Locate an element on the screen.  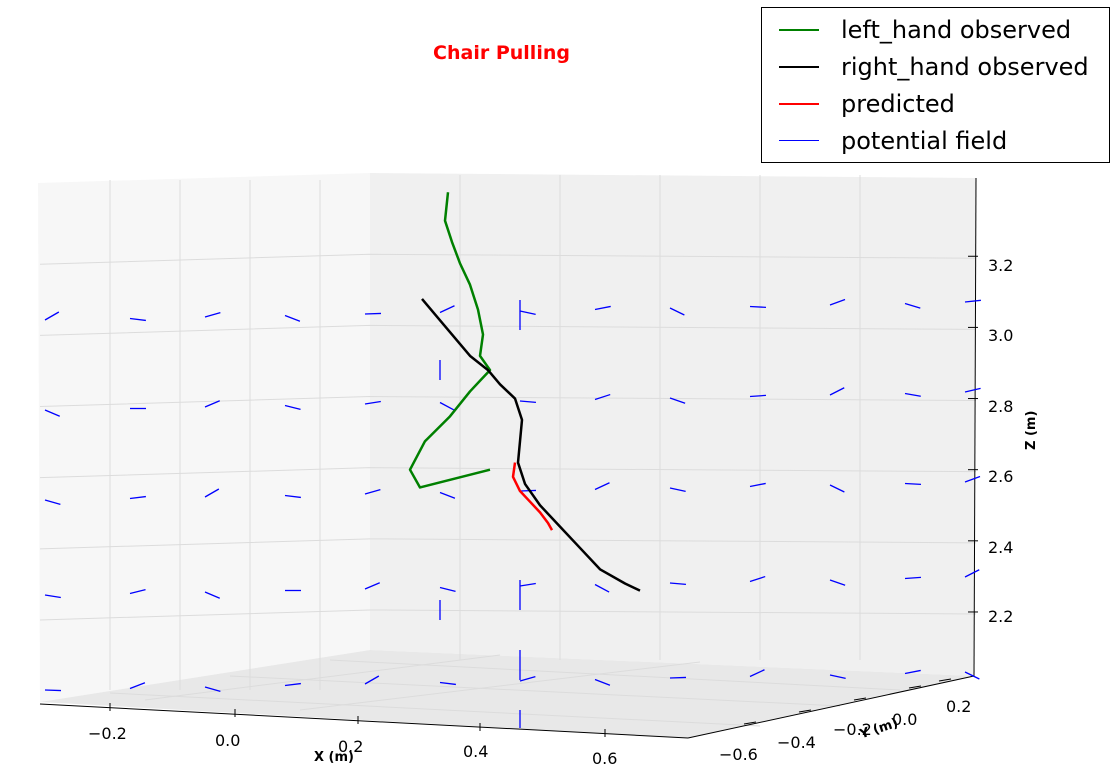
floor-pane is located at coordinates (507, 694).